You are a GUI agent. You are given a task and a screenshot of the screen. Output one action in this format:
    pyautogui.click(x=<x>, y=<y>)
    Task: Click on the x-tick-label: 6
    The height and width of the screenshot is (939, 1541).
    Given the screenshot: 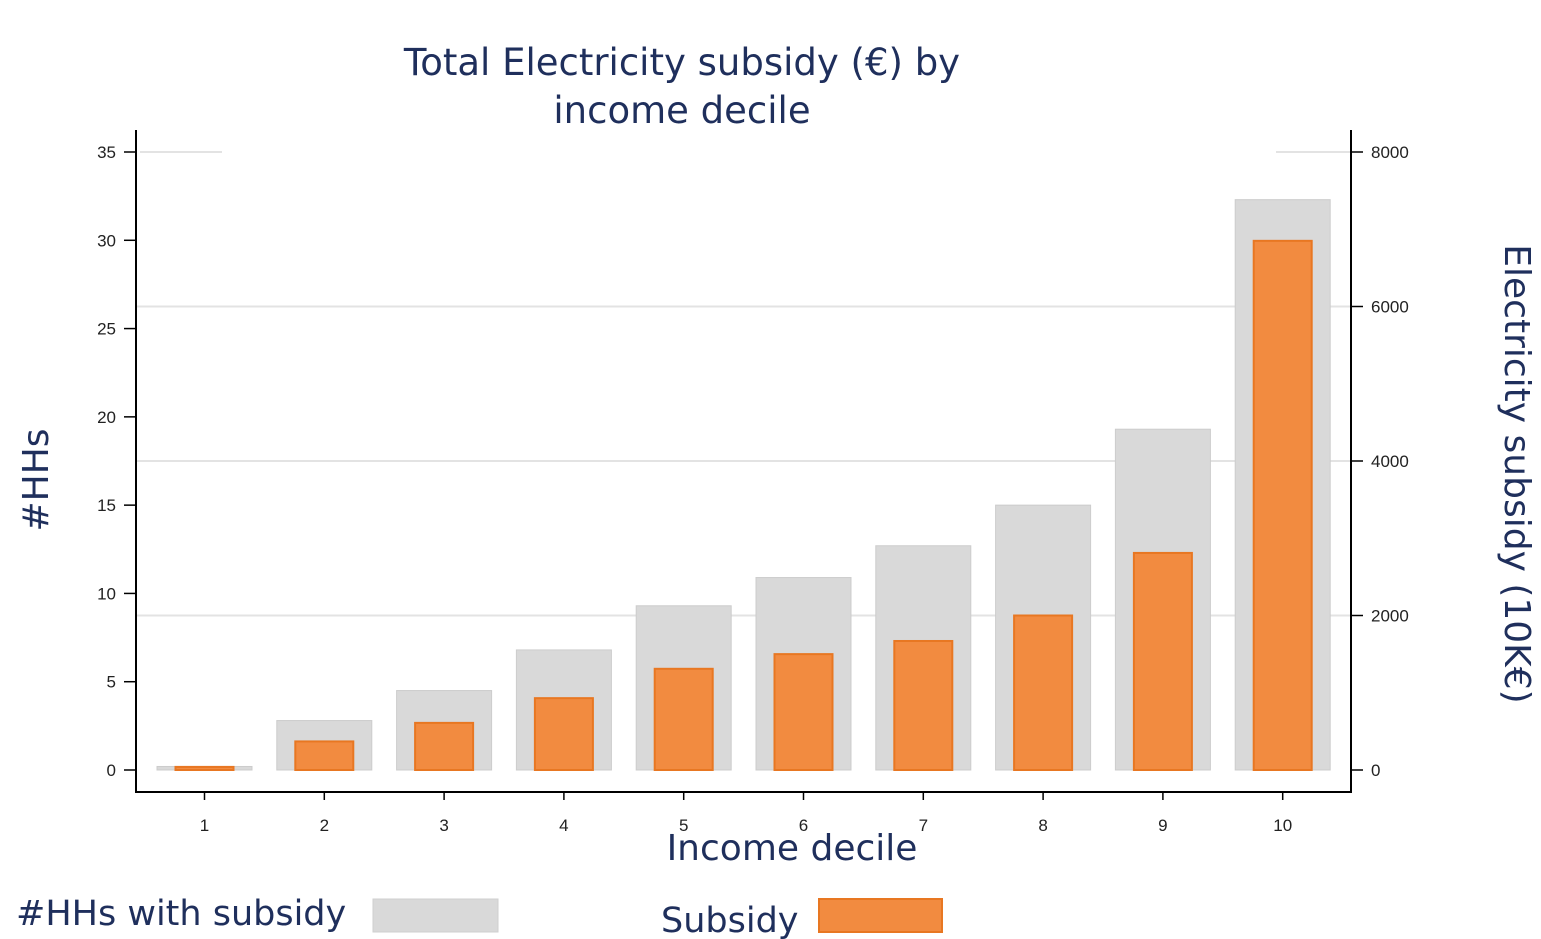 What is the action you would take?
    pyautogui.click(x=803, y=825)
    